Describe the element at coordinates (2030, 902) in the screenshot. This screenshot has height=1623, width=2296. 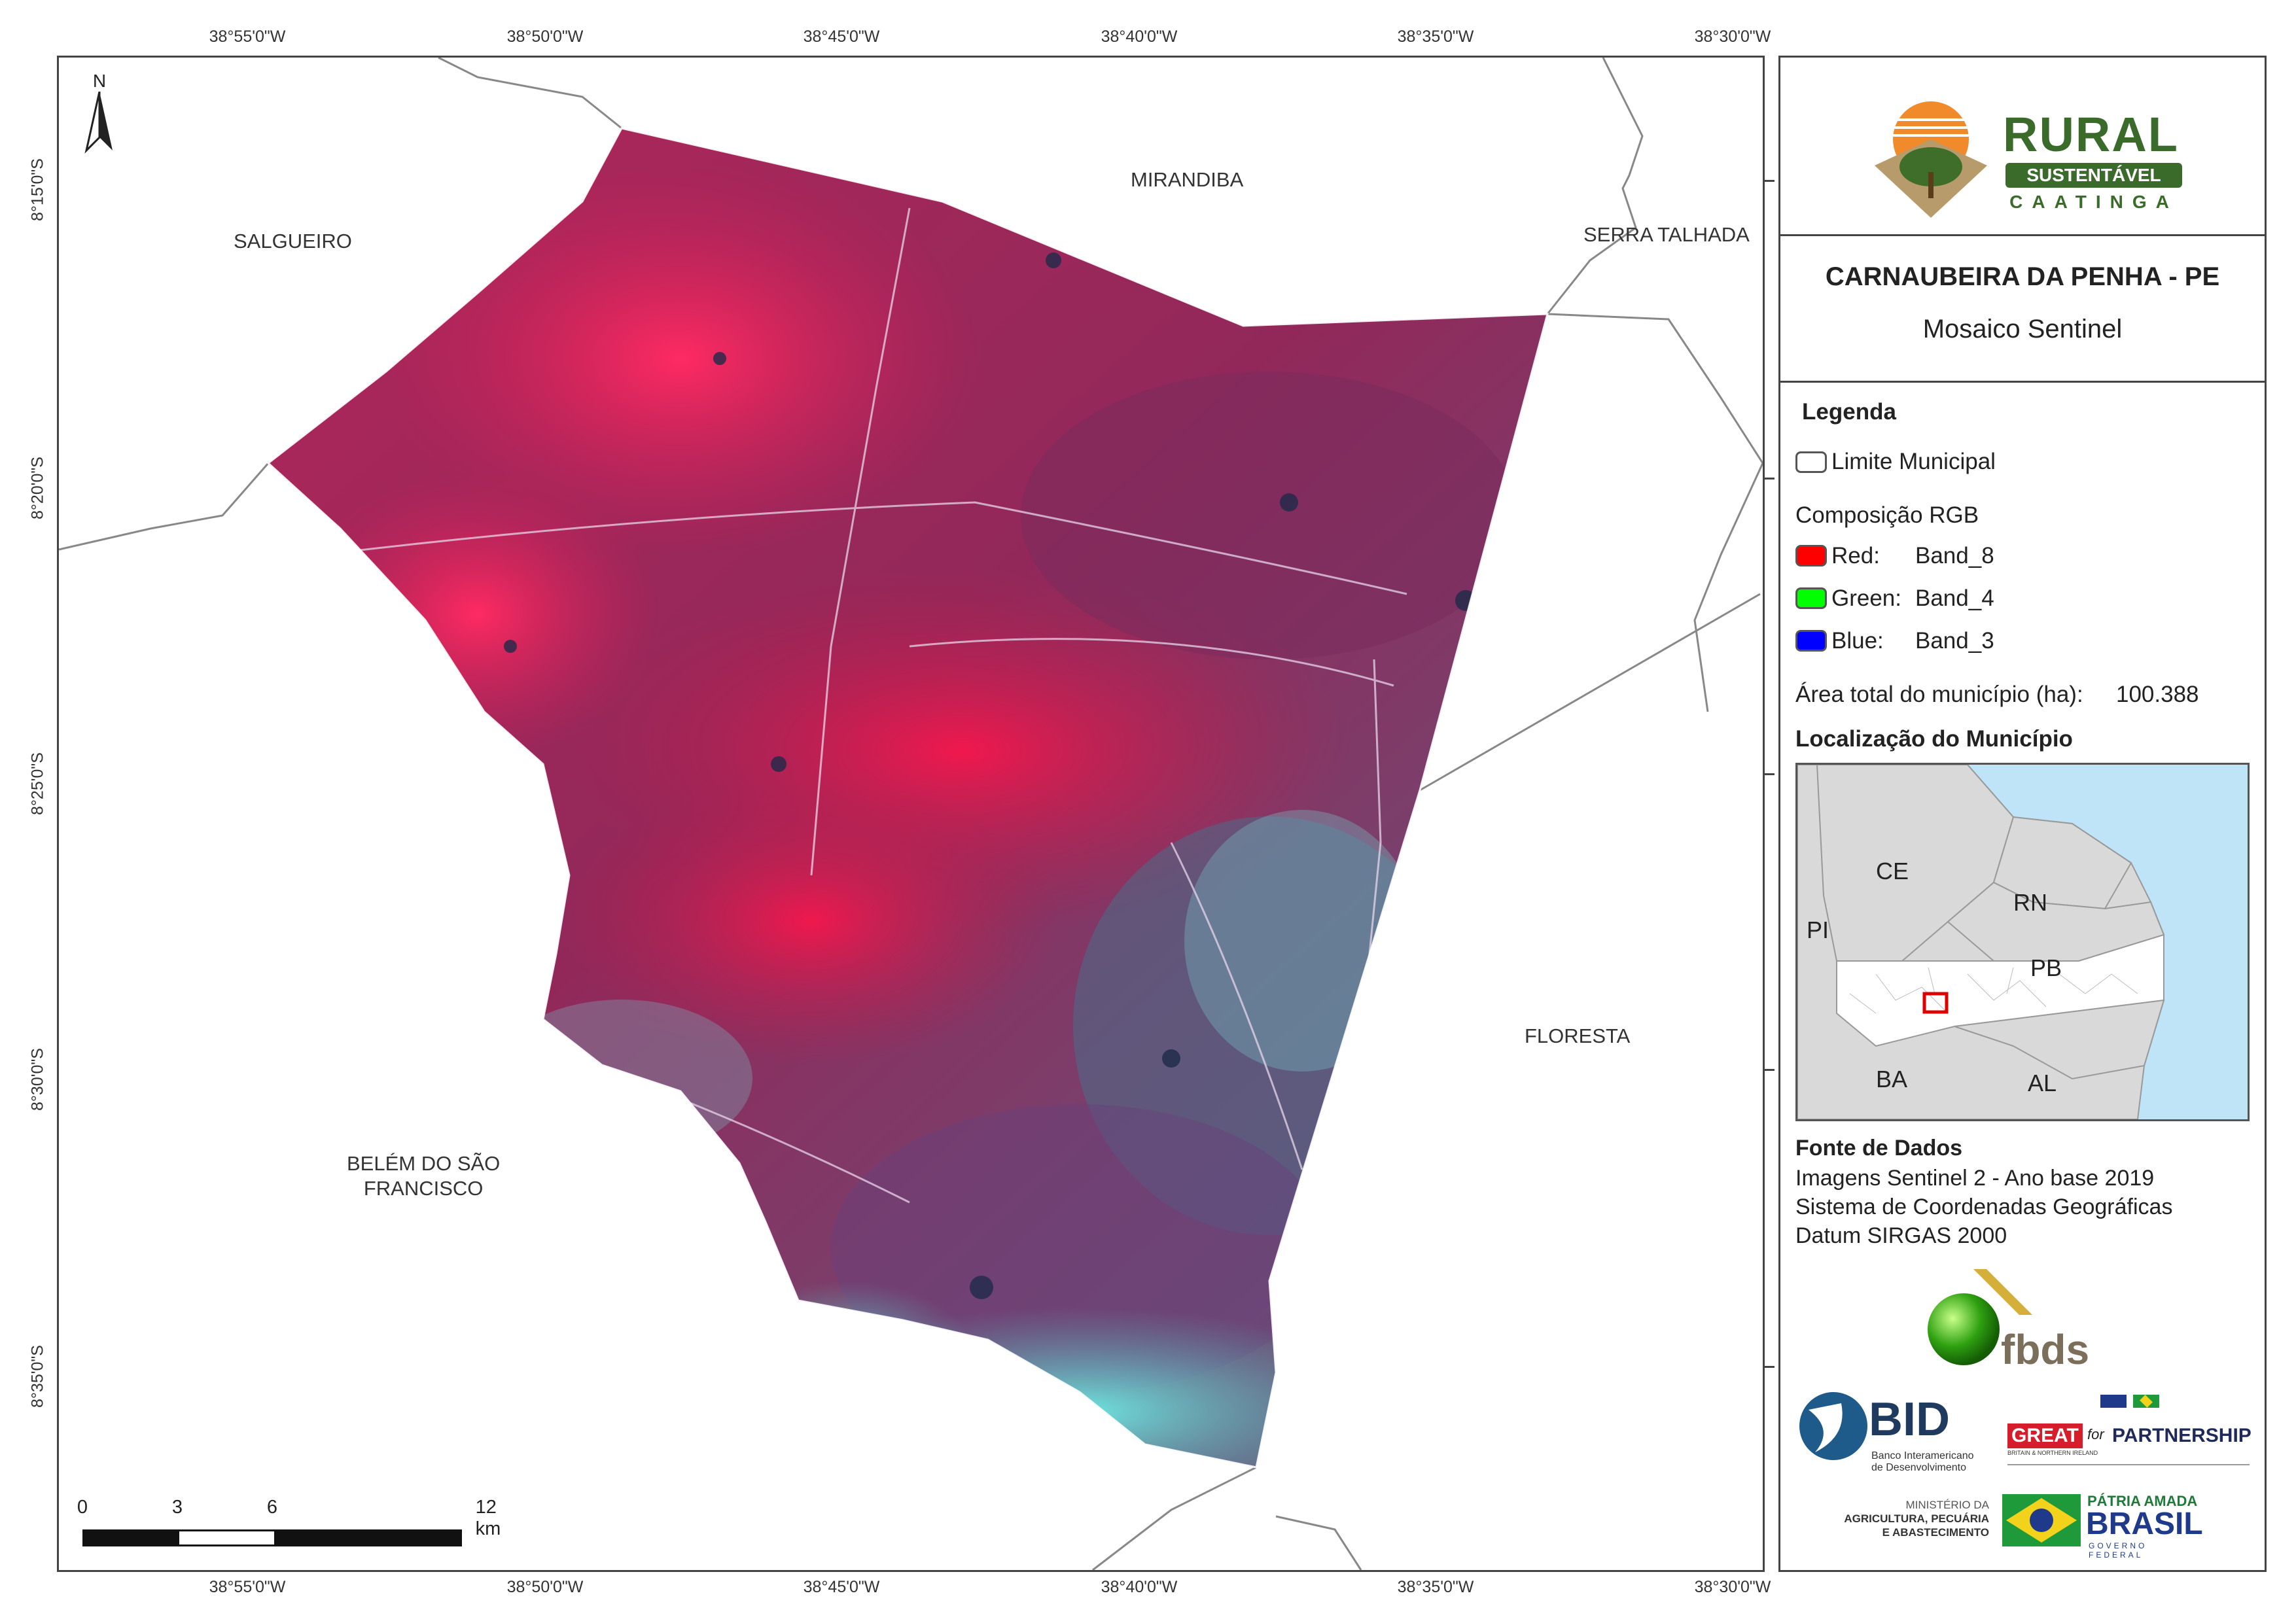
I see `state-label-rn: RN` at that location.